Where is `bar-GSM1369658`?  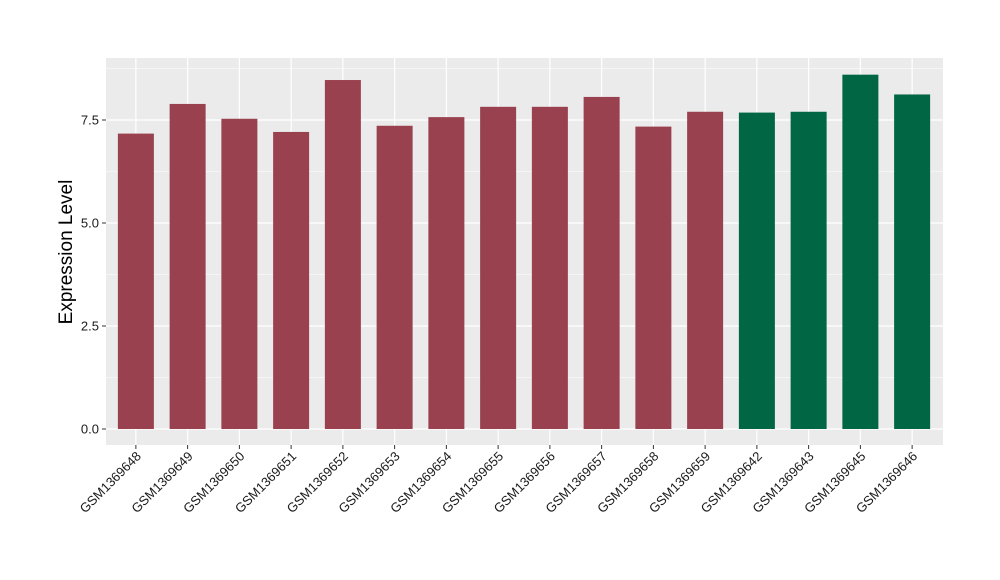
bar-GSM1369658 is located at coordinates (653, 277).